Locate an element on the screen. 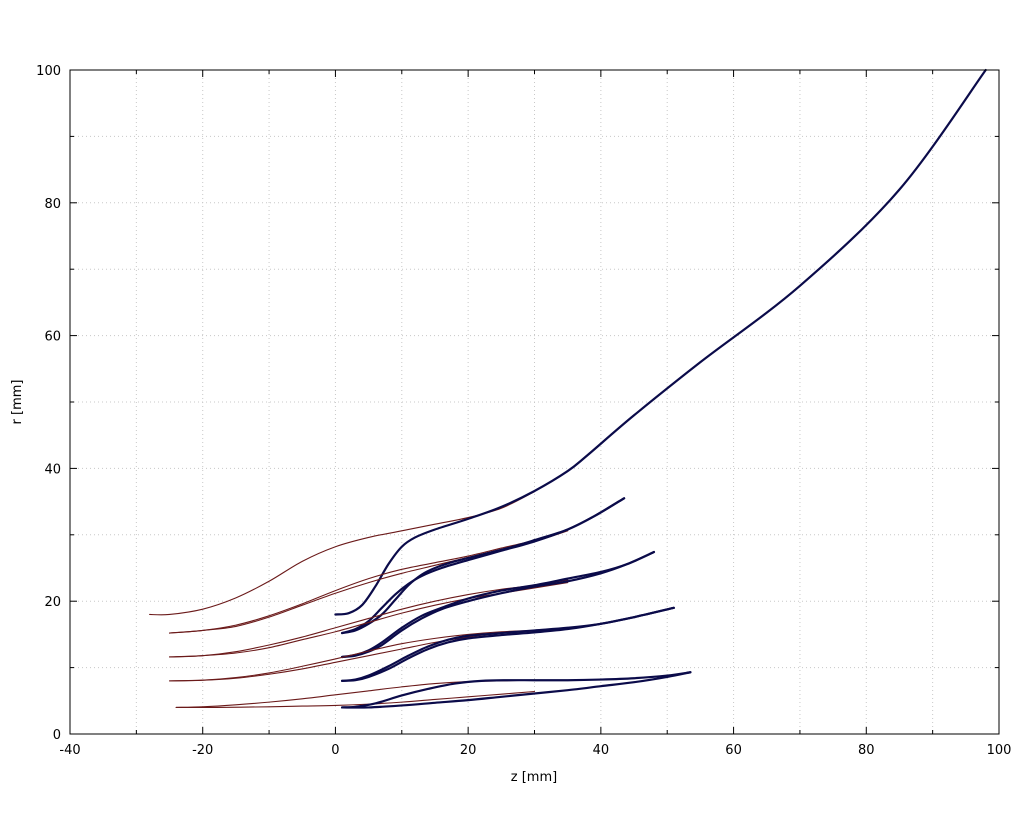 This screenshot has height=840, width=1024. y-tick-label: 20 is located at coordinates (52, 602).